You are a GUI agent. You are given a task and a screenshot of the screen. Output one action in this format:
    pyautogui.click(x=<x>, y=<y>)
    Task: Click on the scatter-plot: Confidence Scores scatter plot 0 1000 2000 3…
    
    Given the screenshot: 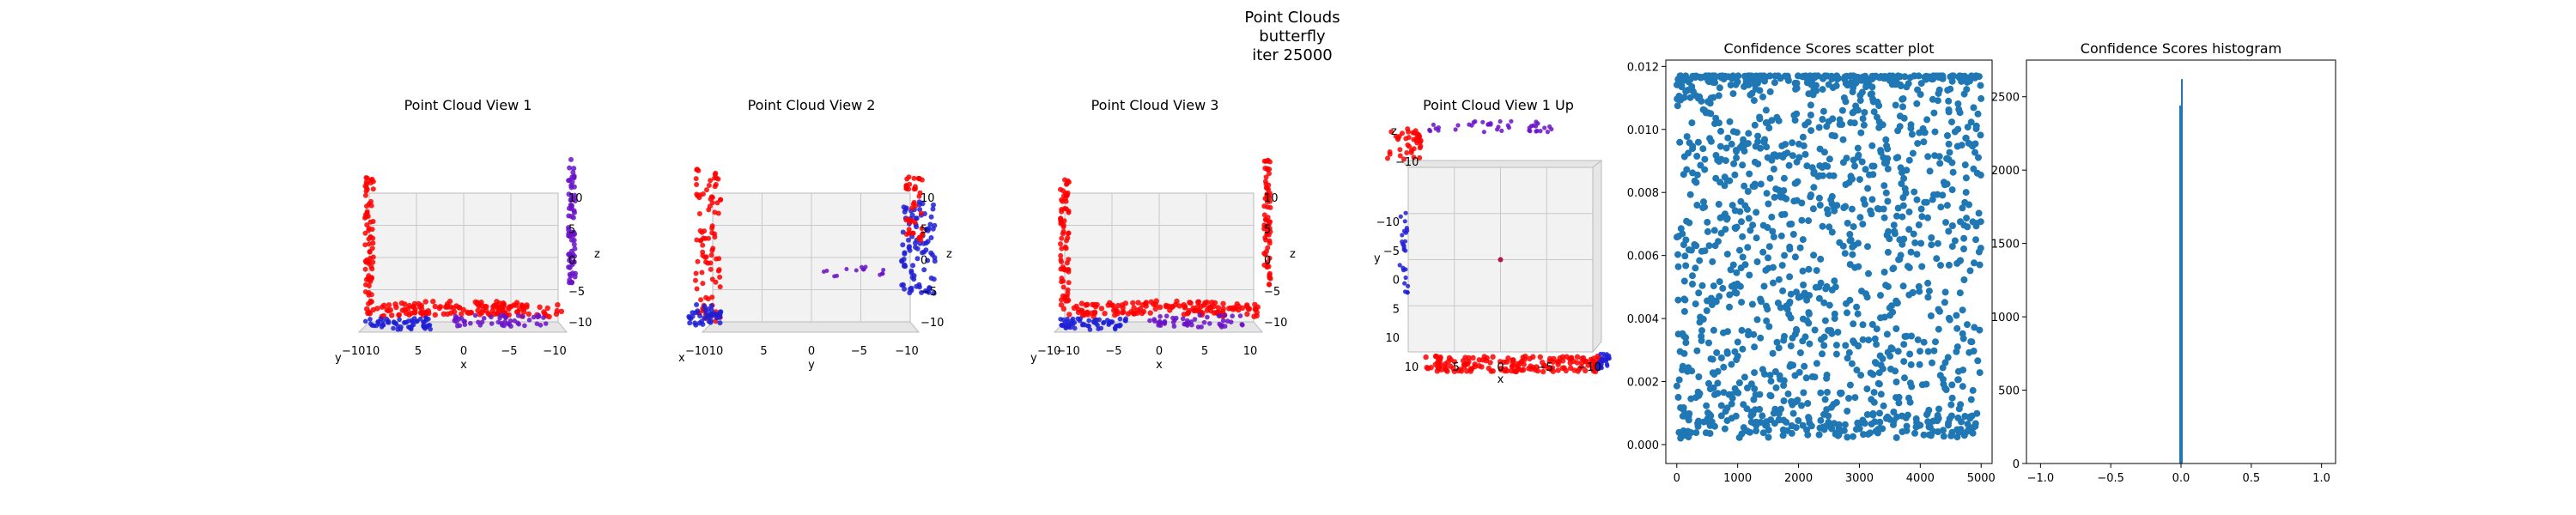 What is the action you would take?
    pyautogui.click(x=1812, y=262)
    